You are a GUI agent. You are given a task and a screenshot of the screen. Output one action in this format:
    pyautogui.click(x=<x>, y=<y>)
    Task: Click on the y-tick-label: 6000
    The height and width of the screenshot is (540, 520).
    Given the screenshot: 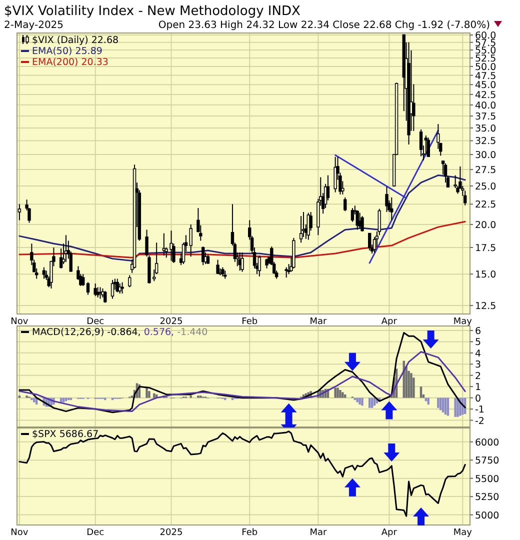 What is the action you would take?
    pyautogui.click(x=487, y=442)
    